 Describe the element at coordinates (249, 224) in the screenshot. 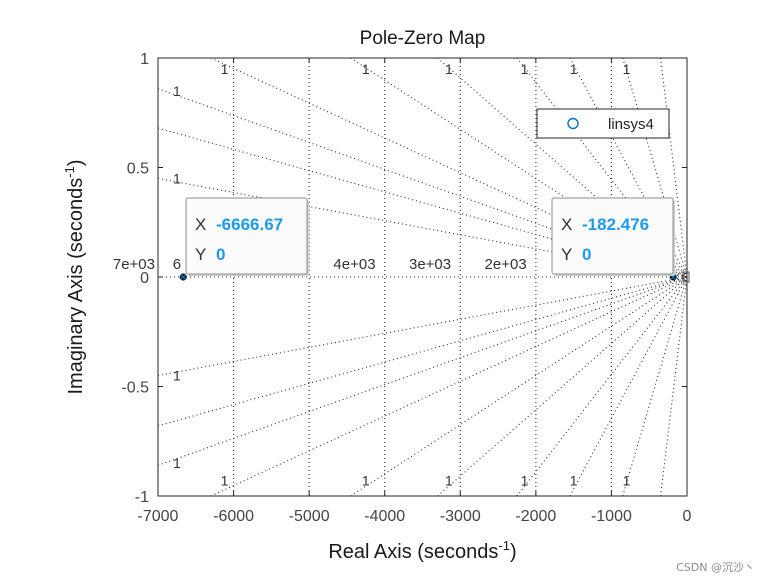

I see `datatip-x-value: -6666.67` at that location.